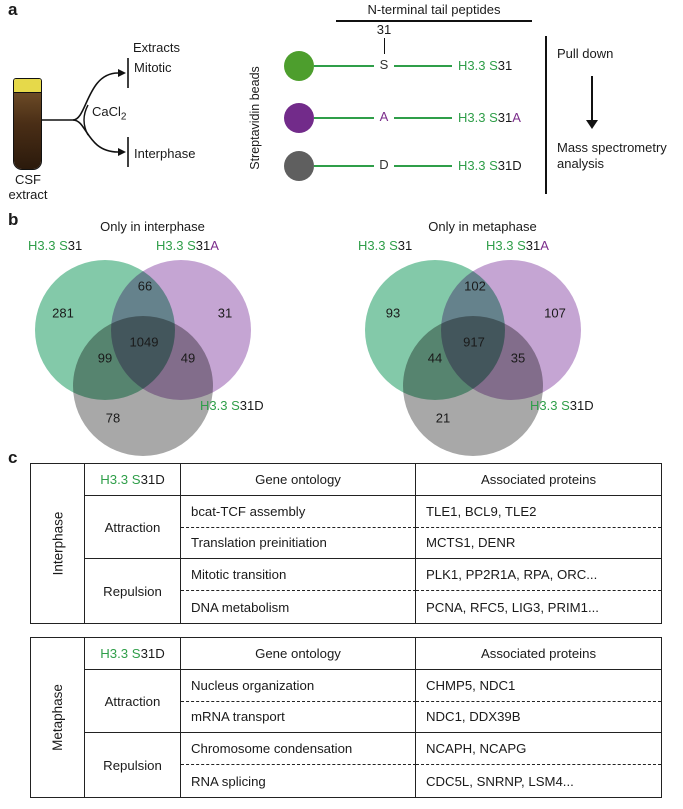 The width and height of the screenshot is (683, 809). I want to click on pull-down-label: Pull down, so click(585, 53).